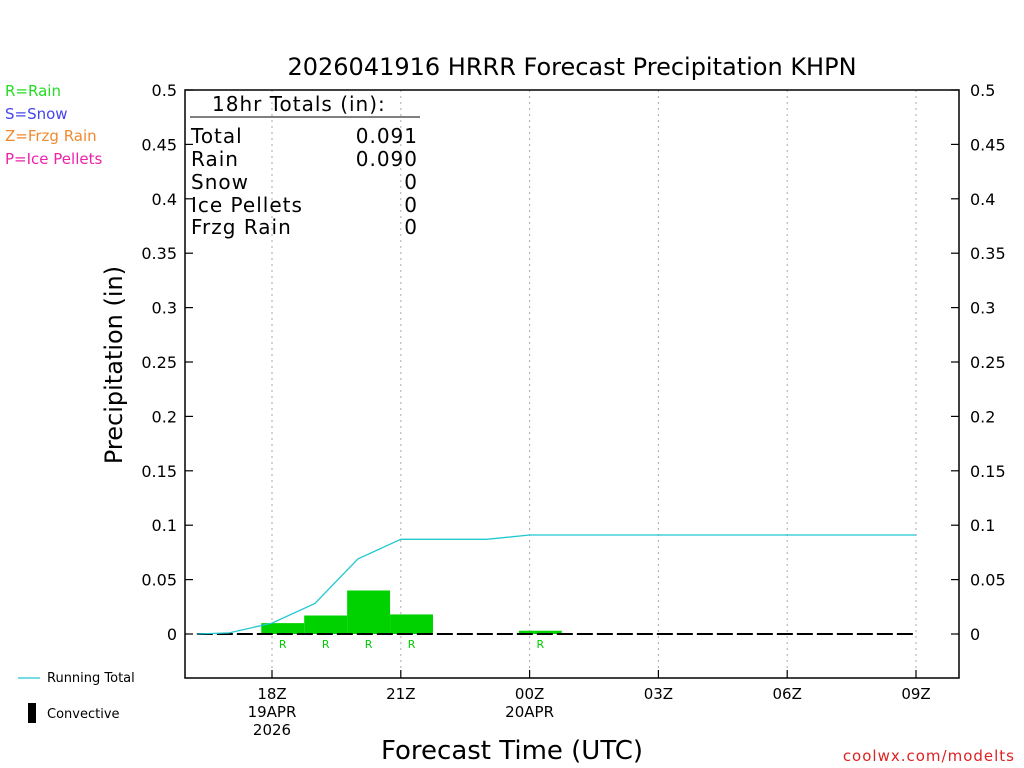 The height and width of the screenshot is (768, 1024). Describe the element at coordinates (220, 182) in the screenshot. I see `totals-row-label: Snow` at that location.